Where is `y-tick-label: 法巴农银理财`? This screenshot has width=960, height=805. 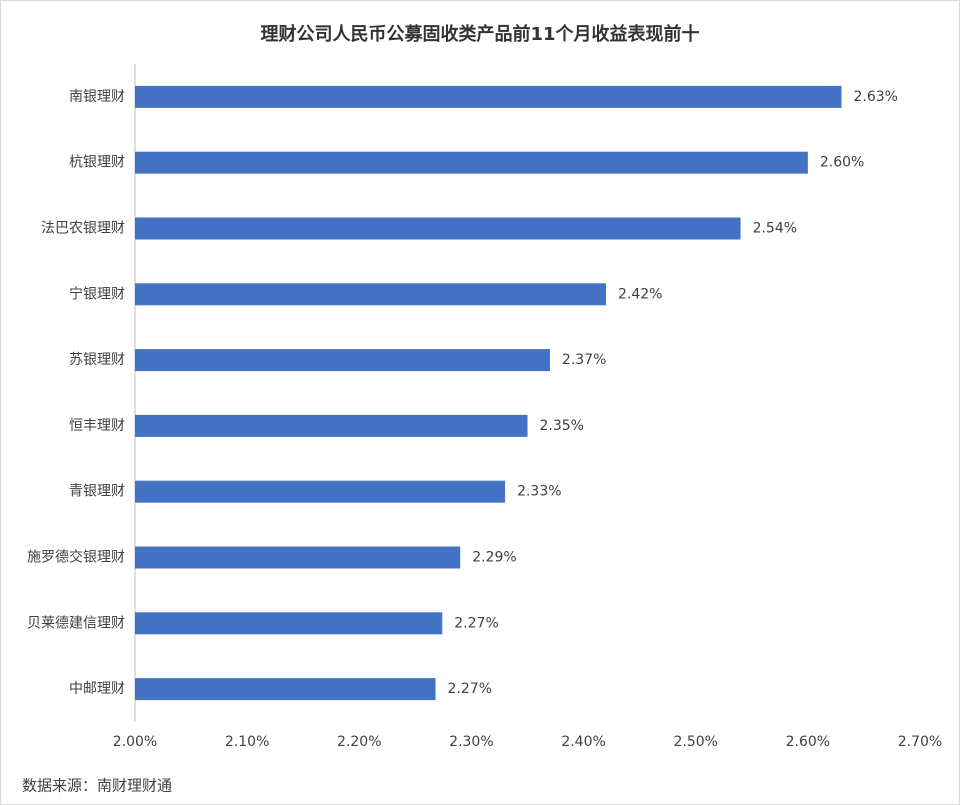
y-tick-label: 法巴农银理财 is located at coordinates (83, 229).